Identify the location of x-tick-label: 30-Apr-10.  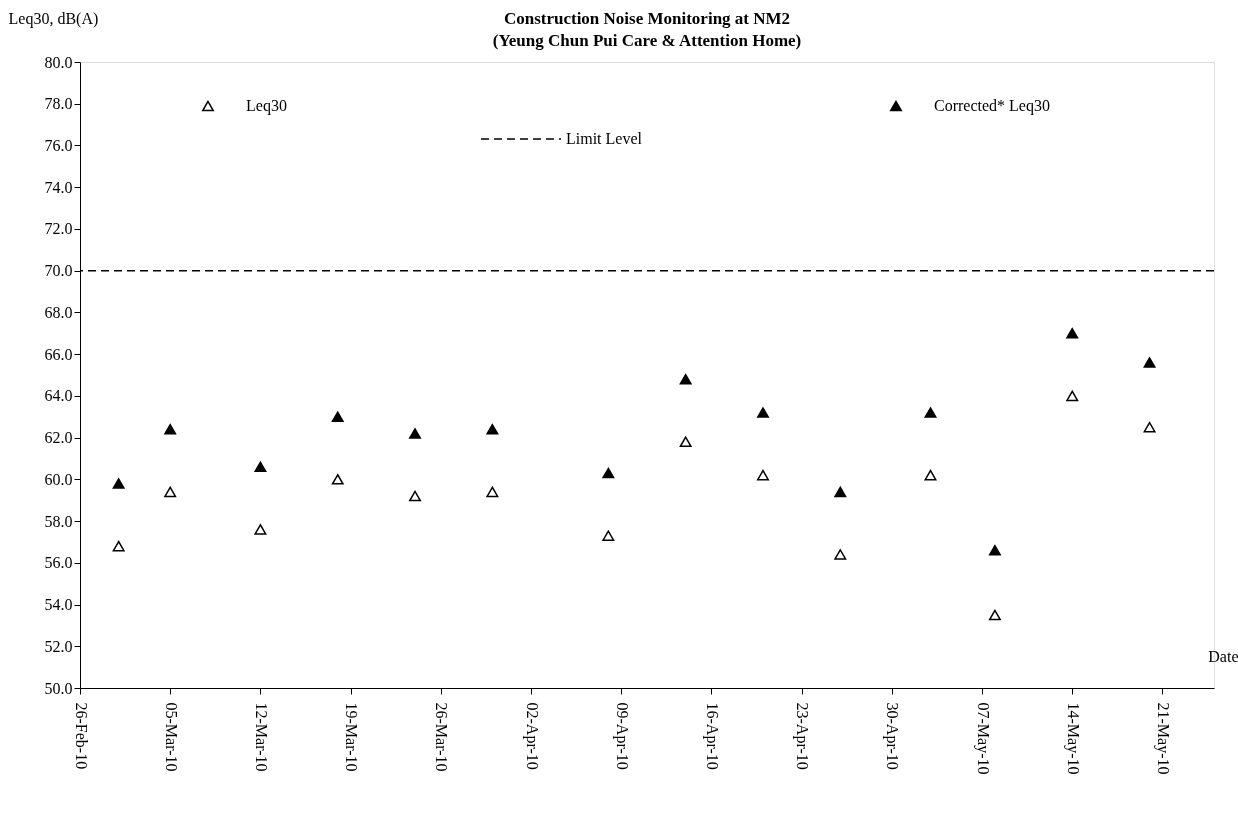
(892, 736).